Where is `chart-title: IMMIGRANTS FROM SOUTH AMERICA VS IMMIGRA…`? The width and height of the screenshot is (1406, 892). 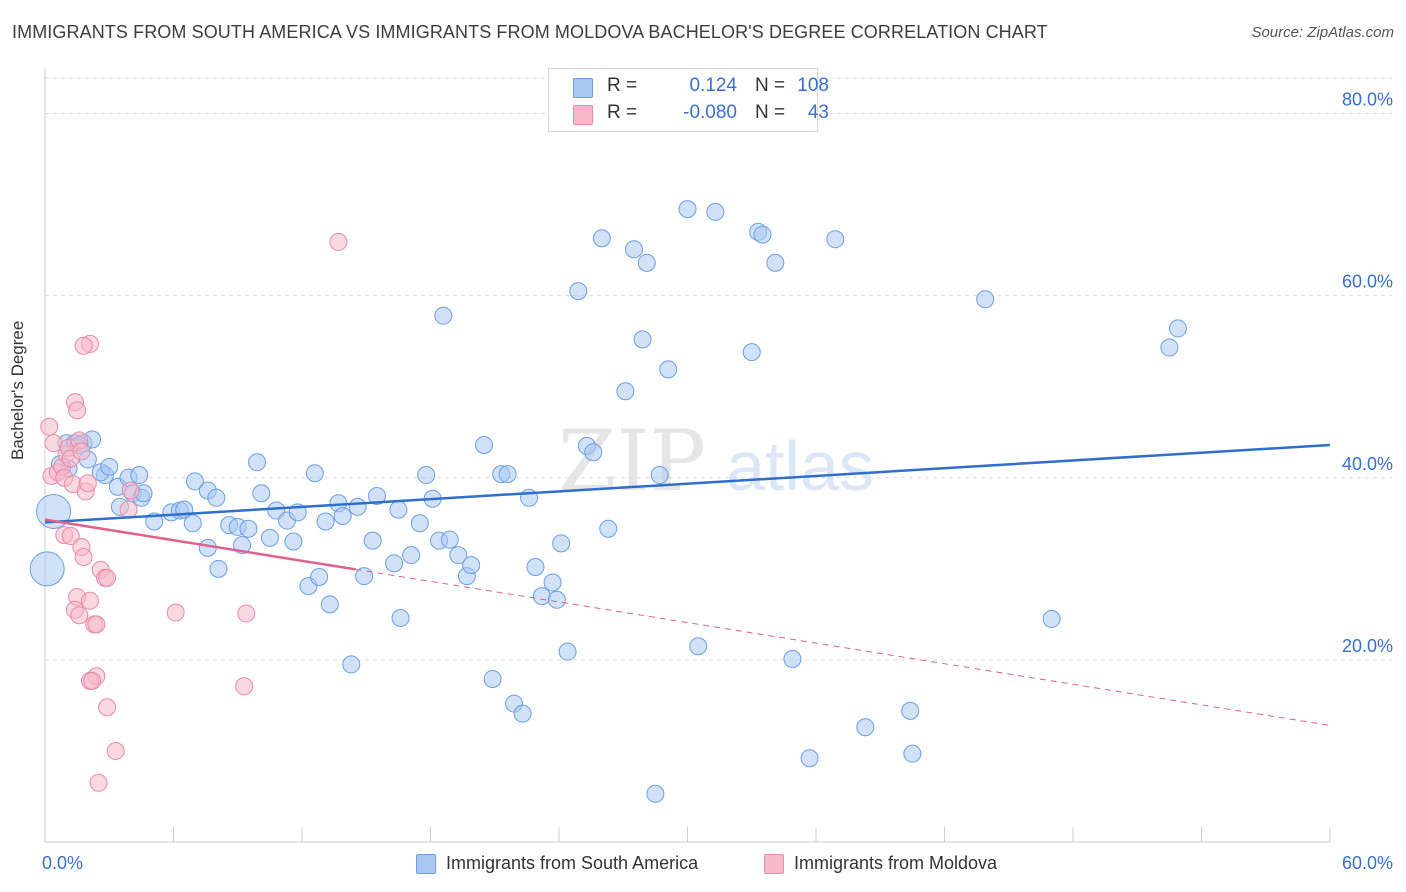
chart-title: IMMIGRANTS FROM SOUTH AMERICA VS IMMIGRA… is located at coordinates (530, 32).